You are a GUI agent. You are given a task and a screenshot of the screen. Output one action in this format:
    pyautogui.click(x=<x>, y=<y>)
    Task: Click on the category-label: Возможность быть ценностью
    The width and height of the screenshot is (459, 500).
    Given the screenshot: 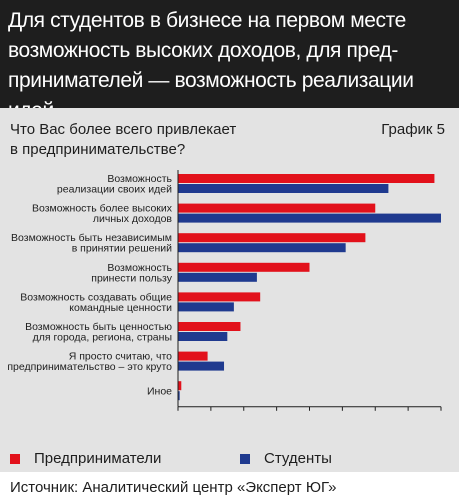 What is the action you would take?
    pyautogui.click(x=98, y=327)
    